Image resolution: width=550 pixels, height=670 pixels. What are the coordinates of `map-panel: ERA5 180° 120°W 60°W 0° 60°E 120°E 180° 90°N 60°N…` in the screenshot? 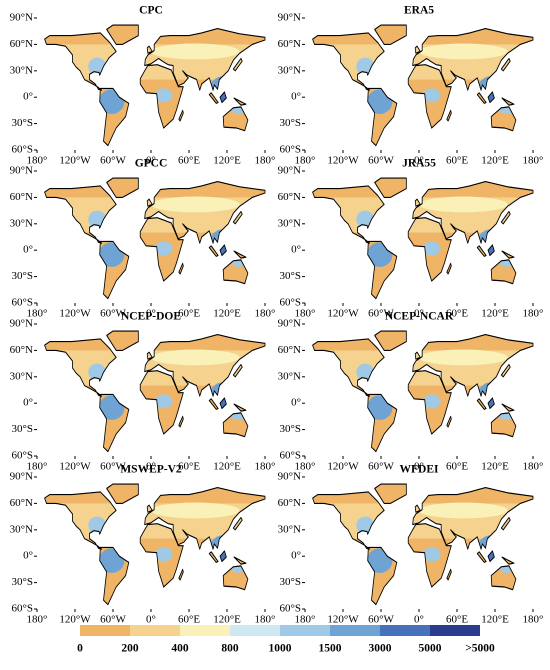 It's located at (411, 86).